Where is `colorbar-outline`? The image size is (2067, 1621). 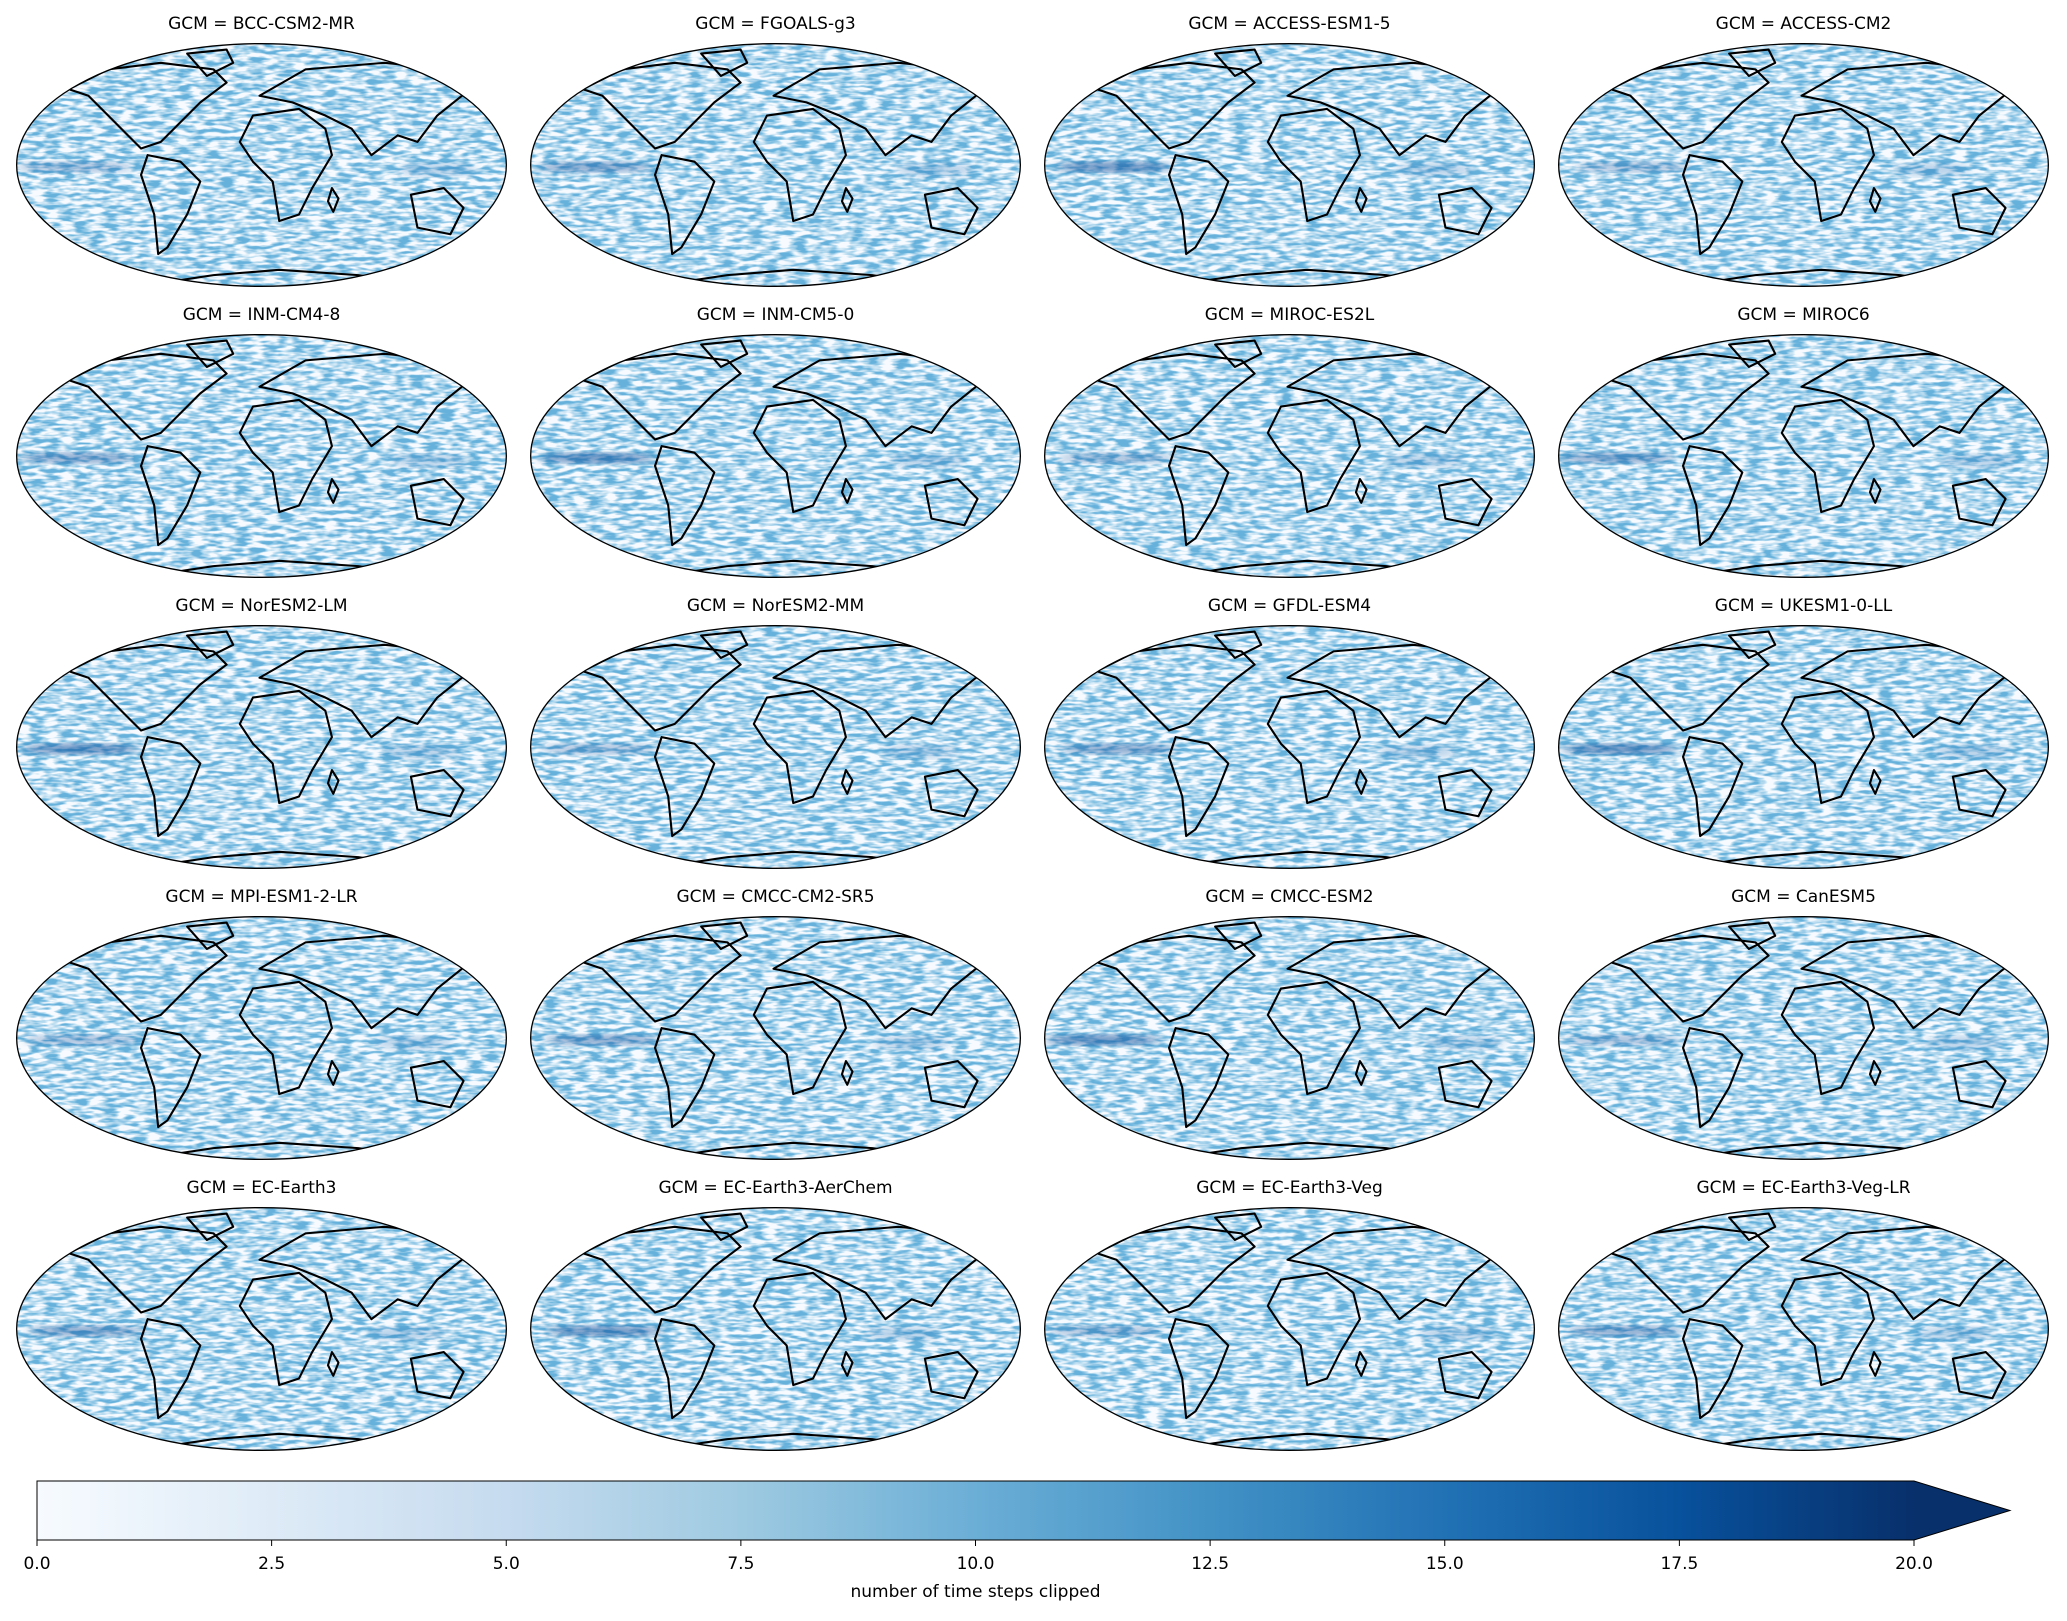 colorbar-outline is located at coordinates (1024, 1510).